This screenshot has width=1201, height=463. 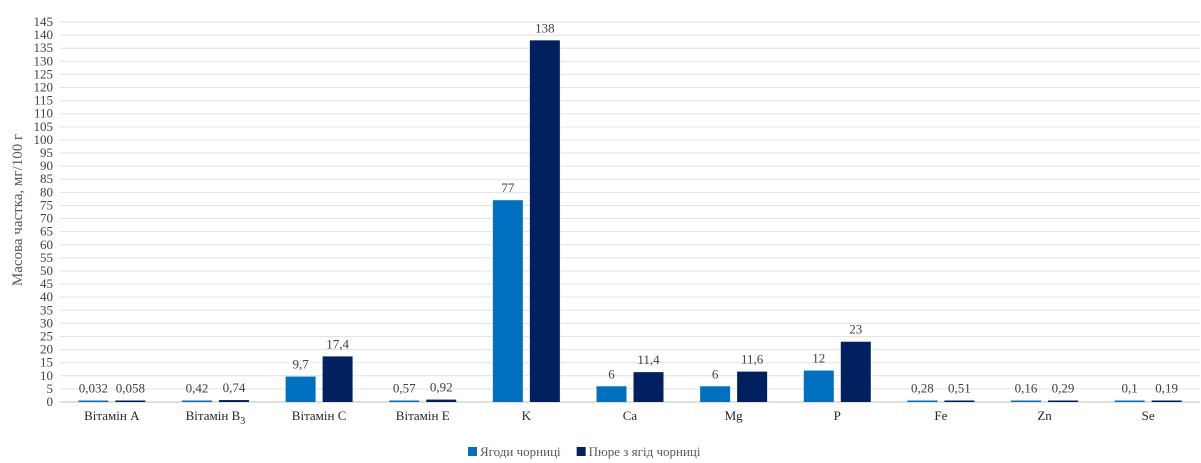 I want to click on y-tick-label: 5, so click(x=50, y=388).